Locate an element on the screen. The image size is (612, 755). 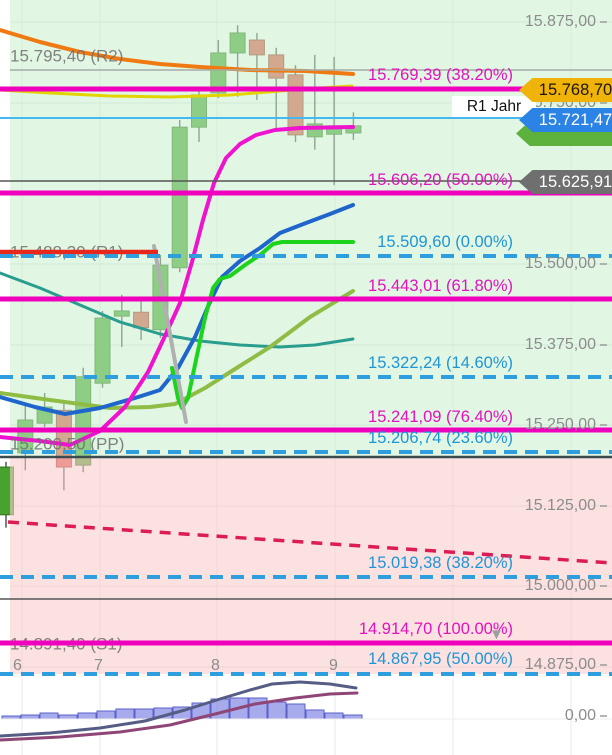
pivot-label: 15.795,40 (R2) is located at coordinates (66, 55).